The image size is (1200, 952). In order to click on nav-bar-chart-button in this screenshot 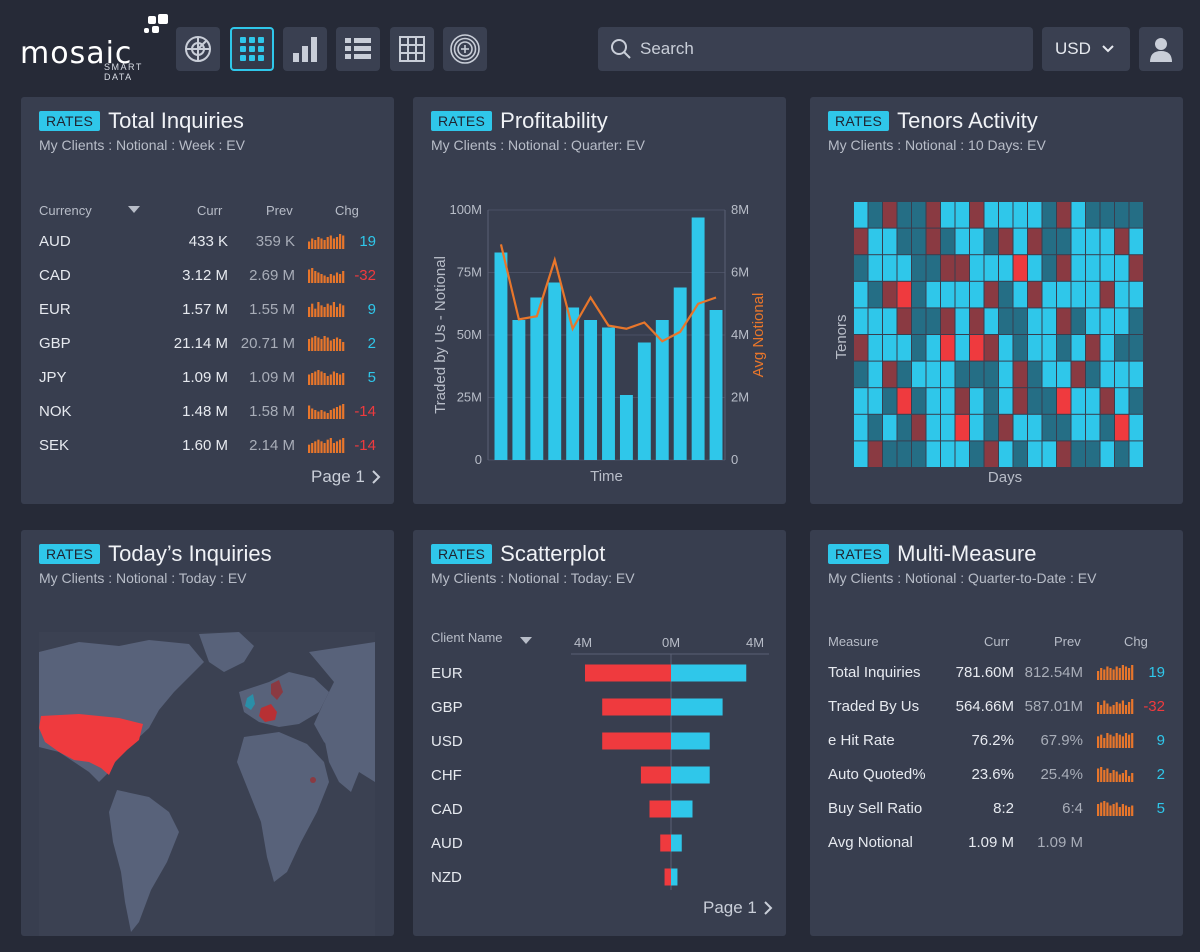, I will do `click(305, 49)`.